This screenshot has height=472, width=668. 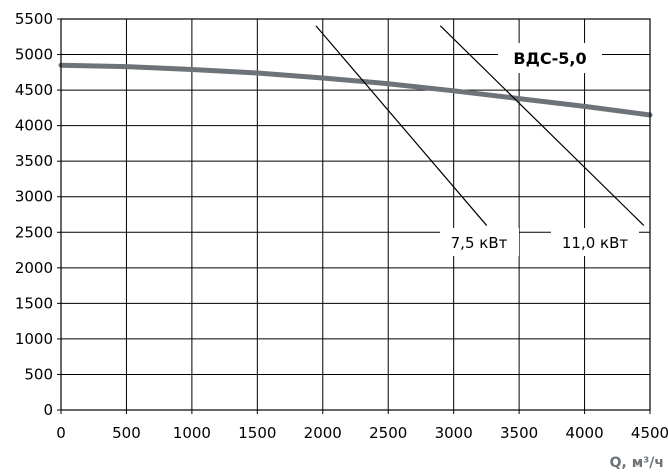 I want to click on chart-title: ВДС-5,0, so click(x=549, y=58).